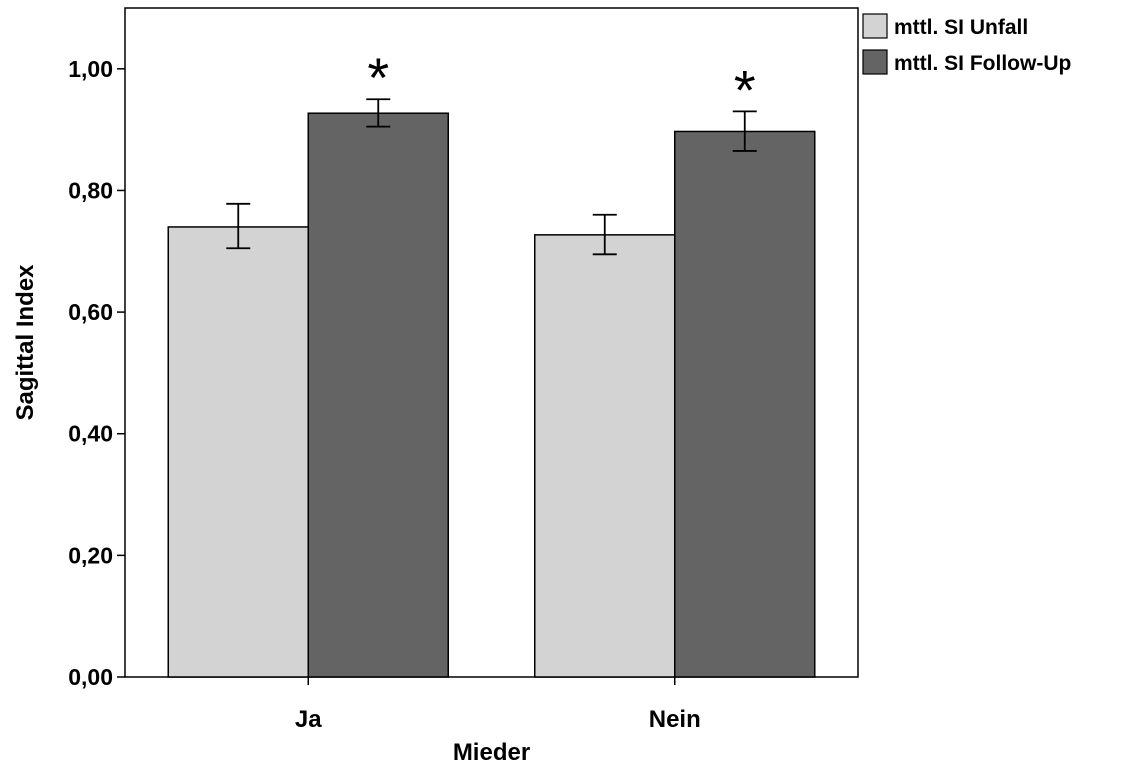 This screenshot has width=1126, height=767. I want to click on legend-label: mttl. SI Follow-Up, so click(982, 63).